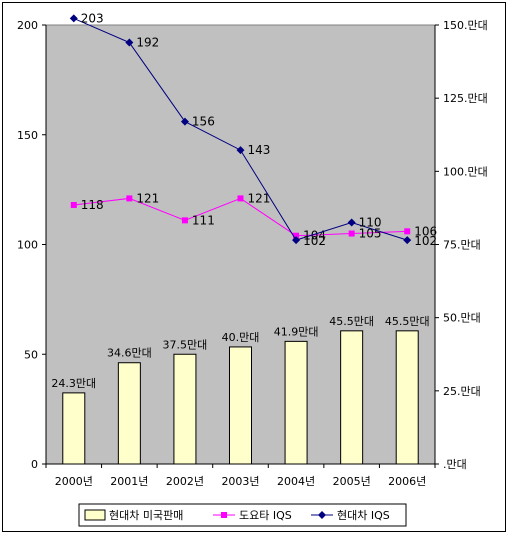 The height and width of the screenshot is (536, 510). What do you see at coordinates (73, 383) in the screenshot?
I see `bar-data-label: 24.3만대` at bounding box center [73, 383].